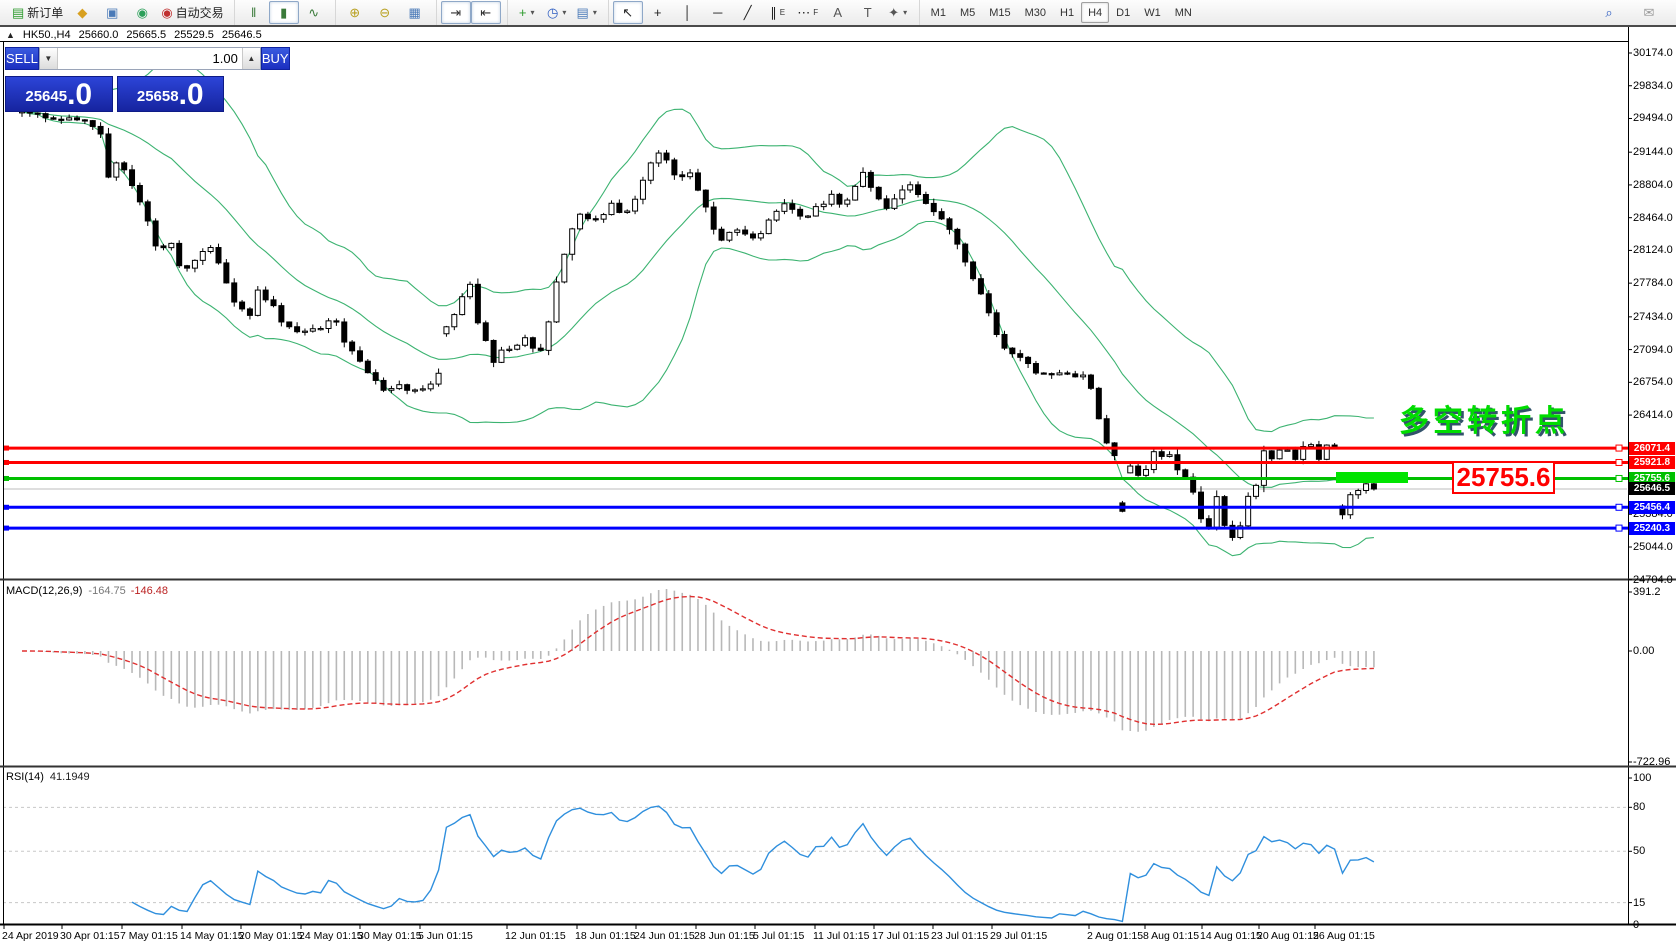  Describe the element at coordinates (1609, 12) in the screenshot. I see `search-button: ⌕` at that location.